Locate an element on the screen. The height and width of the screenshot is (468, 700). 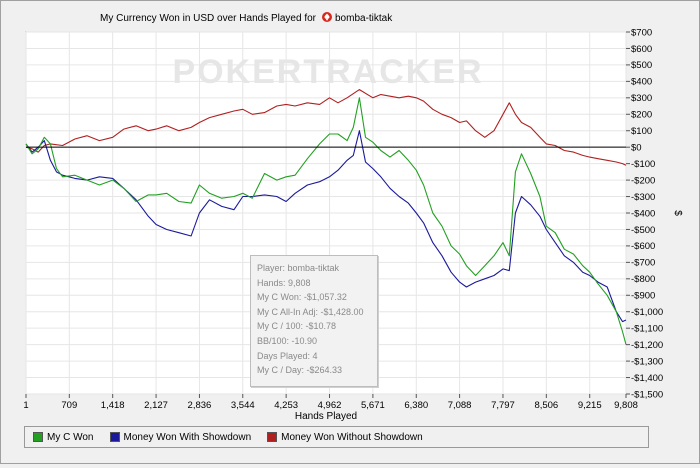
y-tick-label: -$1,500 is located at coordinates (647, 394).